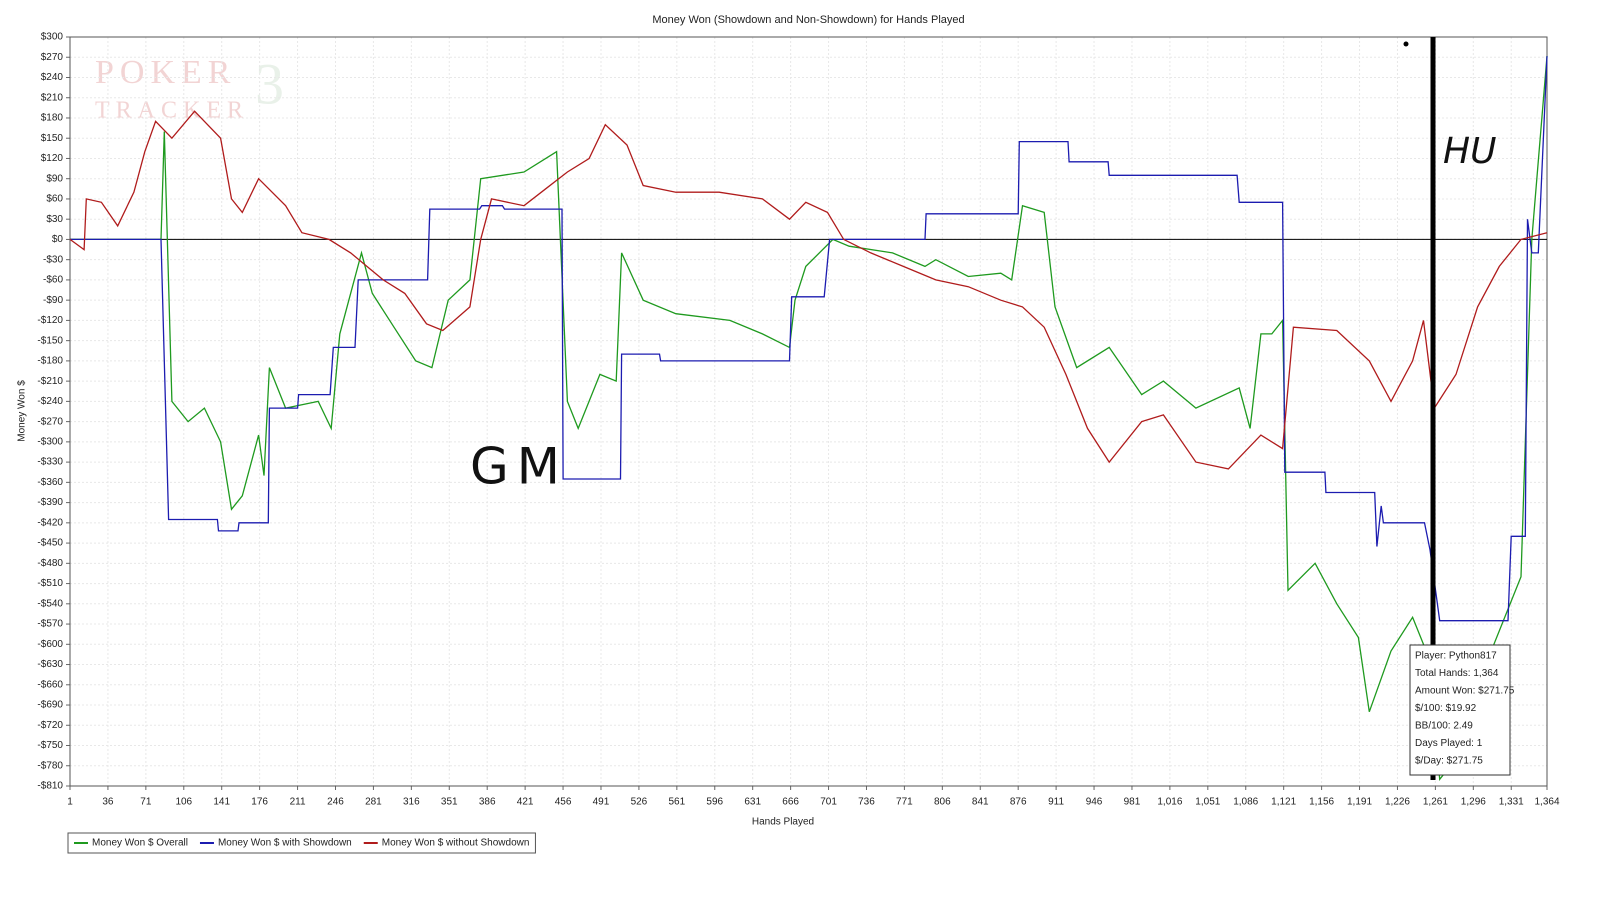 The width and height of the screenshot is (1610, 897). I want to click on legend-label: Money Won $ Overall, so click(140, 843).